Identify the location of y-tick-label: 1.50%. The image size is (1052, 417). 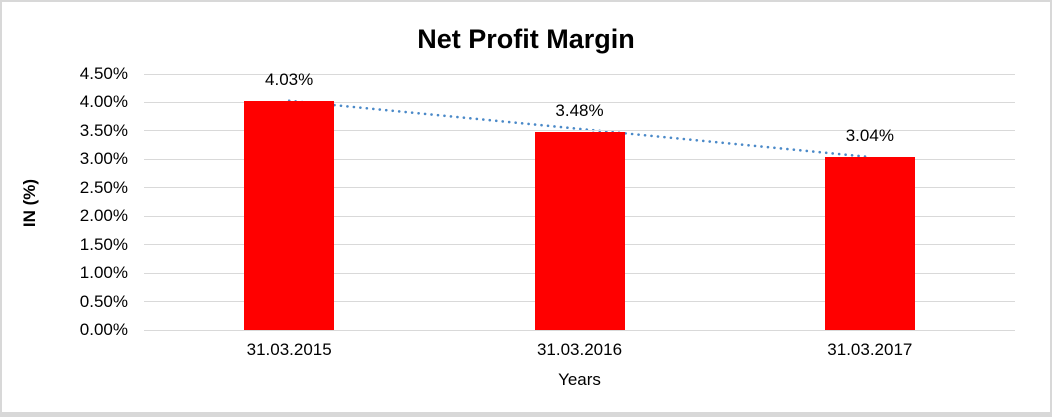
(103, 244).